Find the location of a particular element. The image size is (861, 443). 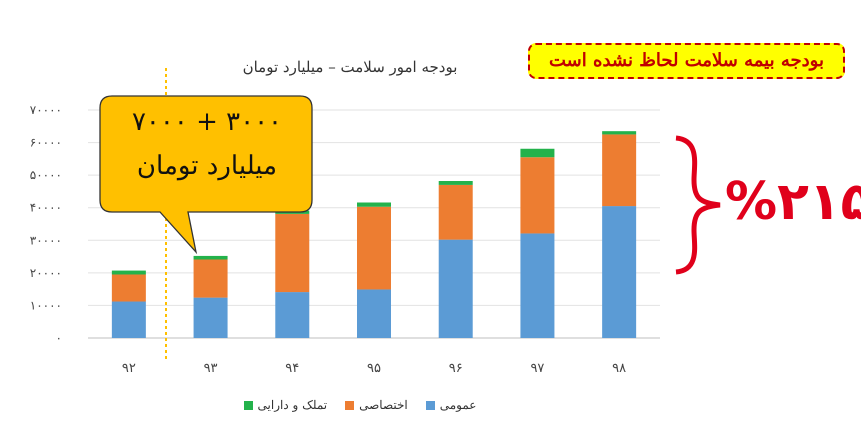

legend-item-public: عمومی is located at coordinates (451, 405).